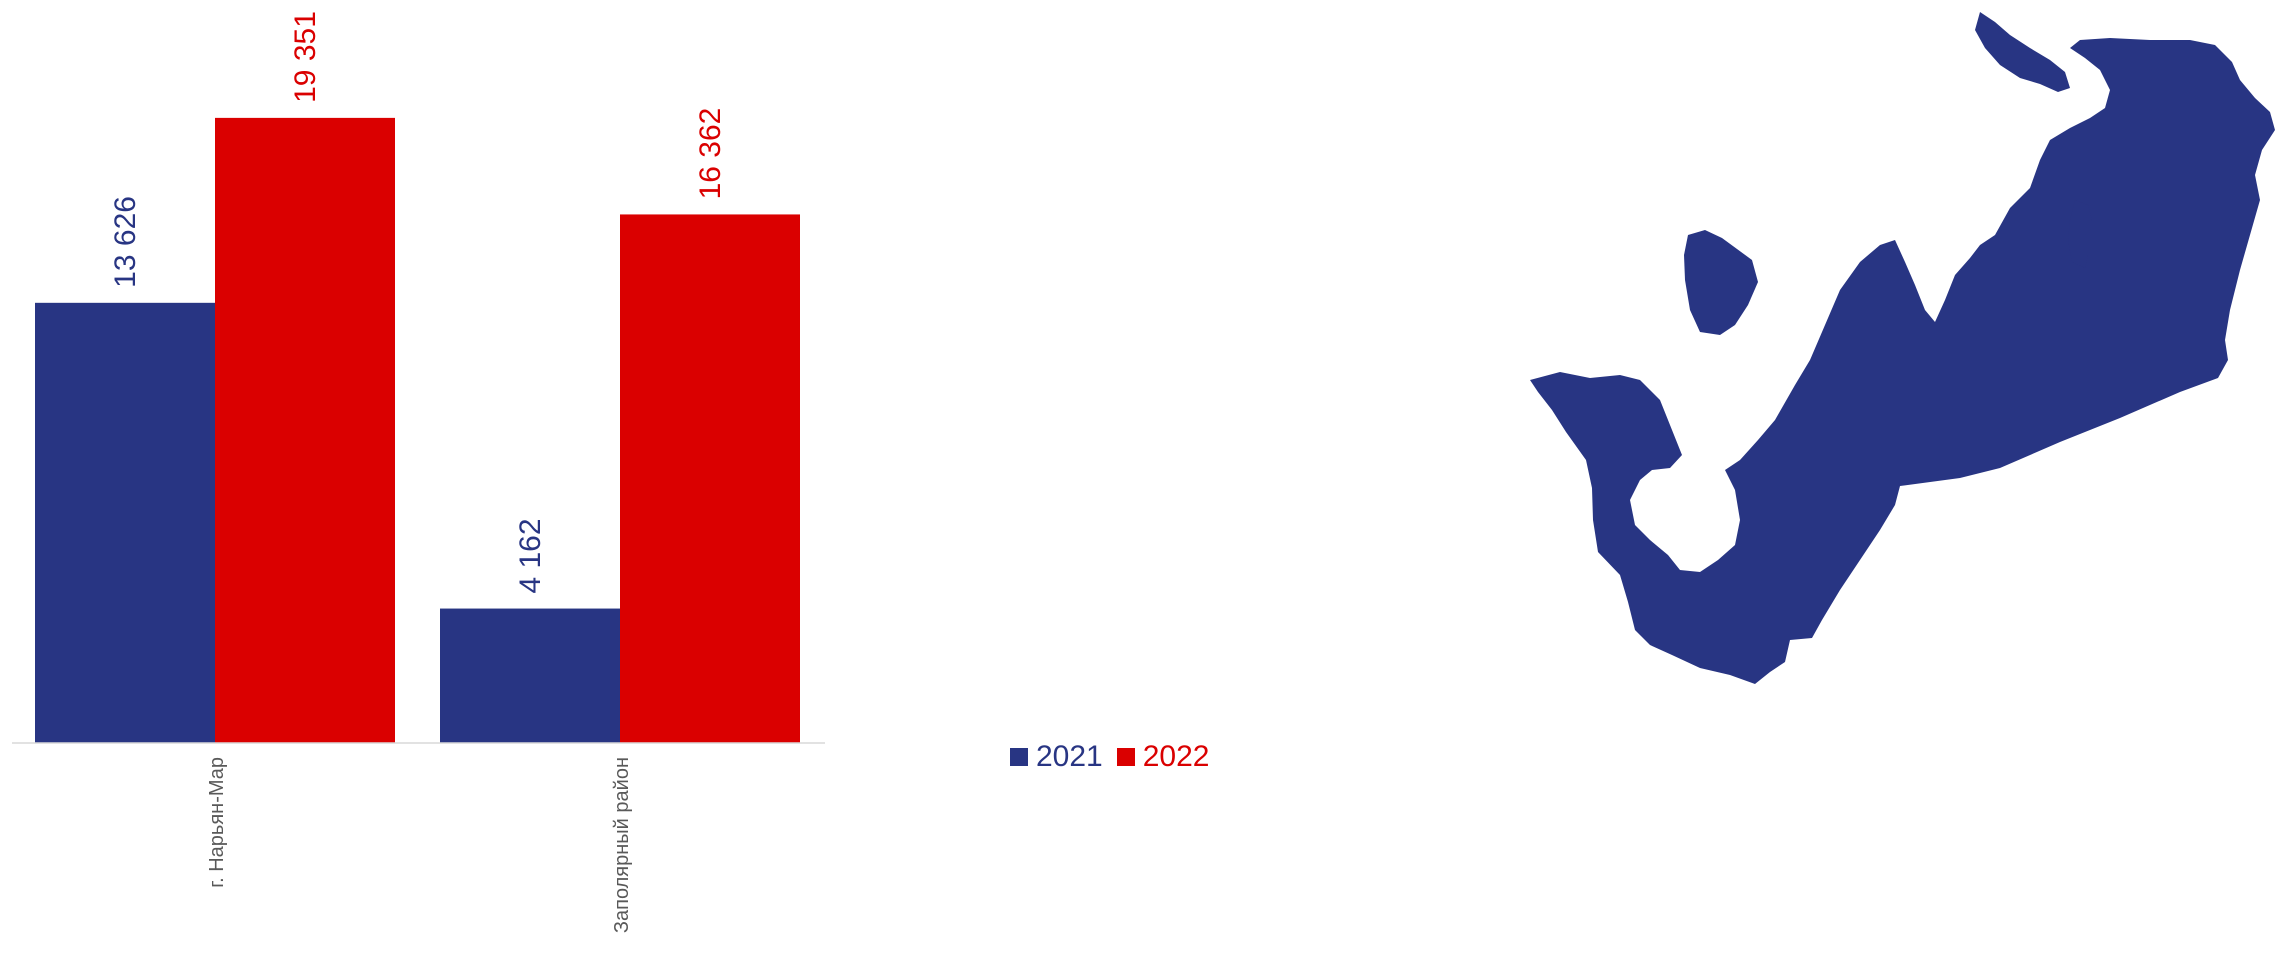 Image resolution: width=2278 pixels, height=960 pixels. I want to click on value-label-2021-0: 13 626, so click(125, 242).